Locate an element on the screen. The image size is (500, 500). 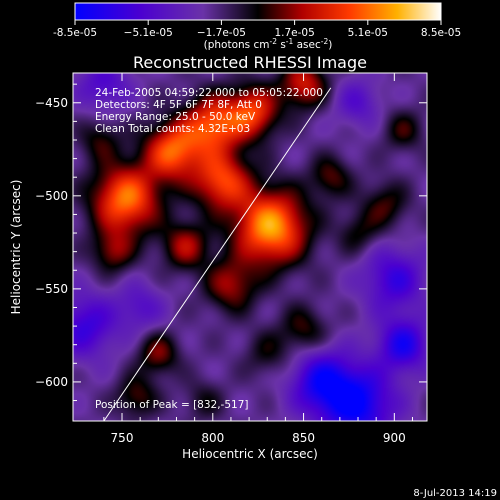
x-axis-label: Heliocentric X (arcsec) is located at coordinates (250, 454).